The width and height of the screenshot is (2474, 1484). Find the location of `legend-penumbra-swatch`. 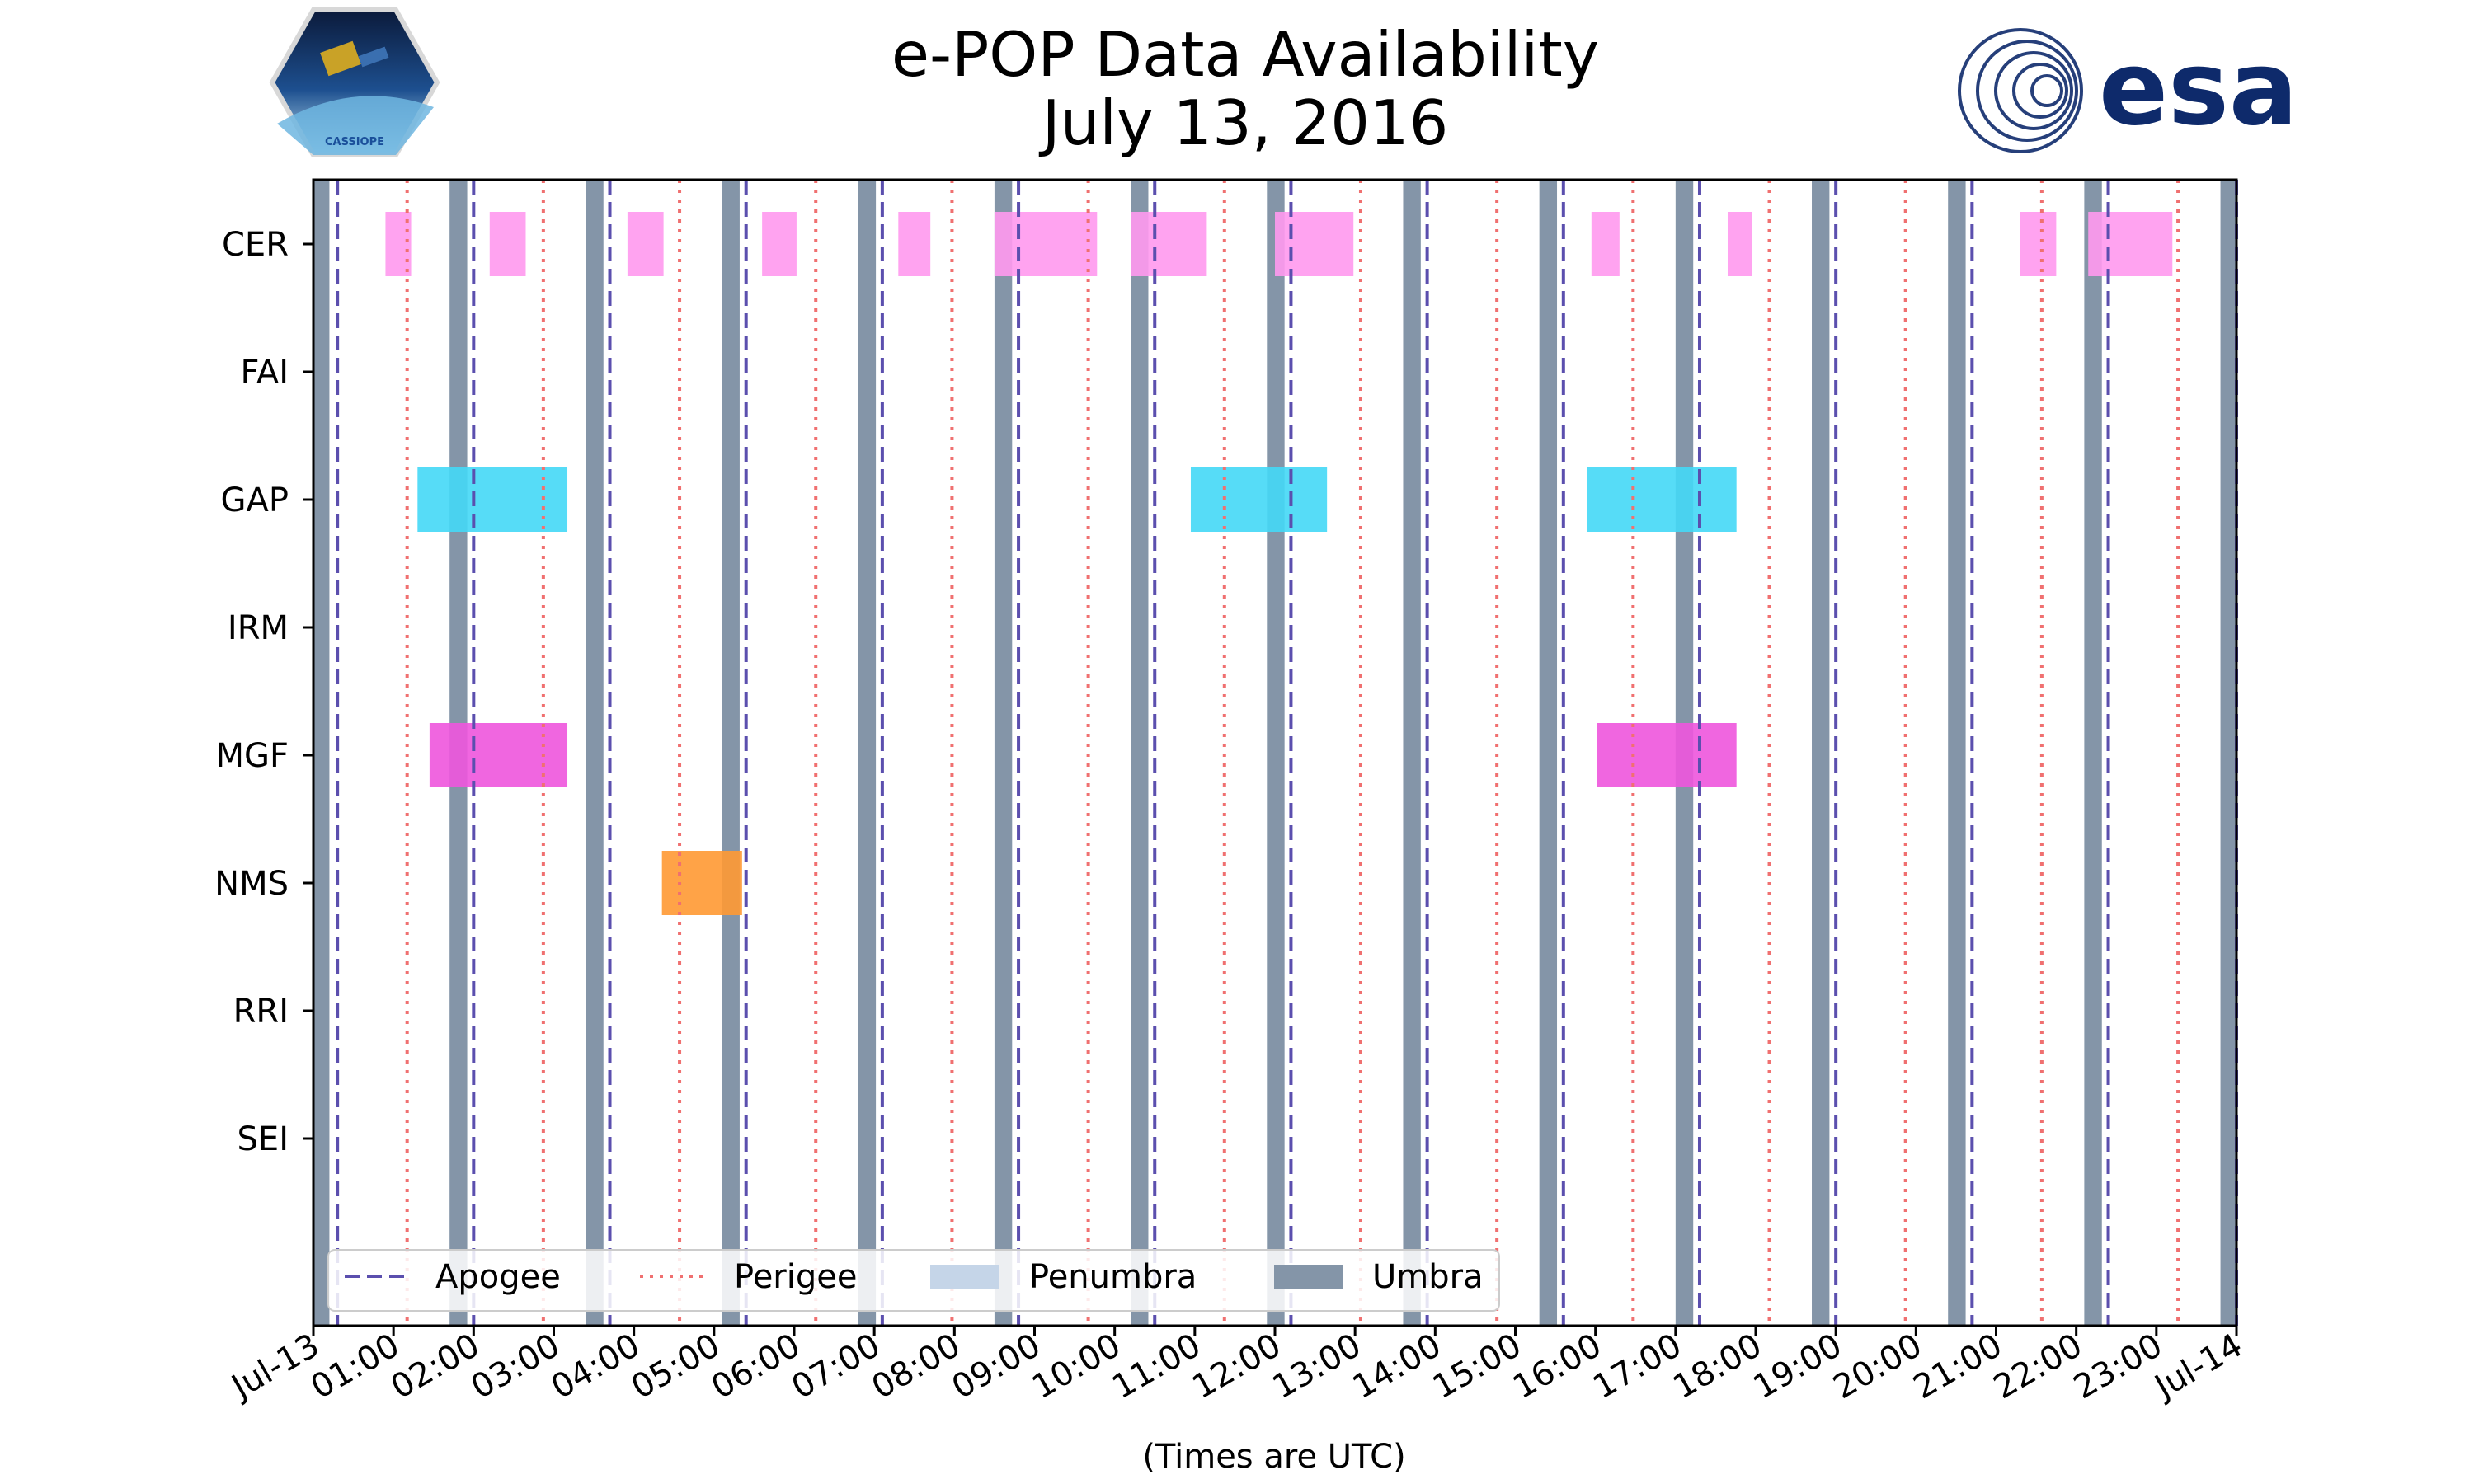

legend-penumbra-swatch is located at coordinates (964, 1277).